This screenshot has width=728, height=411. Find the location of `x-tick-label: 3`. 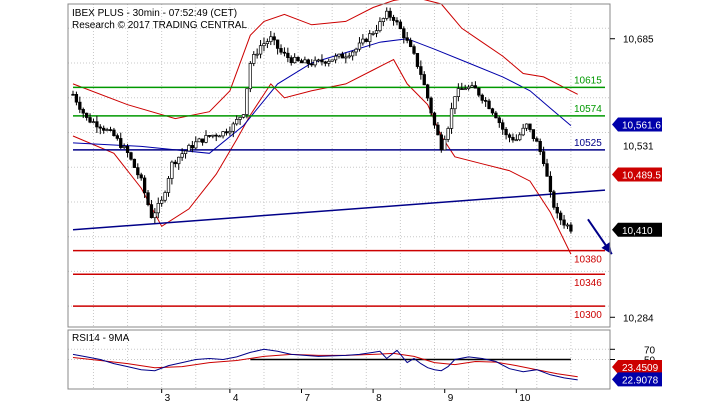

x-tick-label: 3 is located at coordinates (168, 398).